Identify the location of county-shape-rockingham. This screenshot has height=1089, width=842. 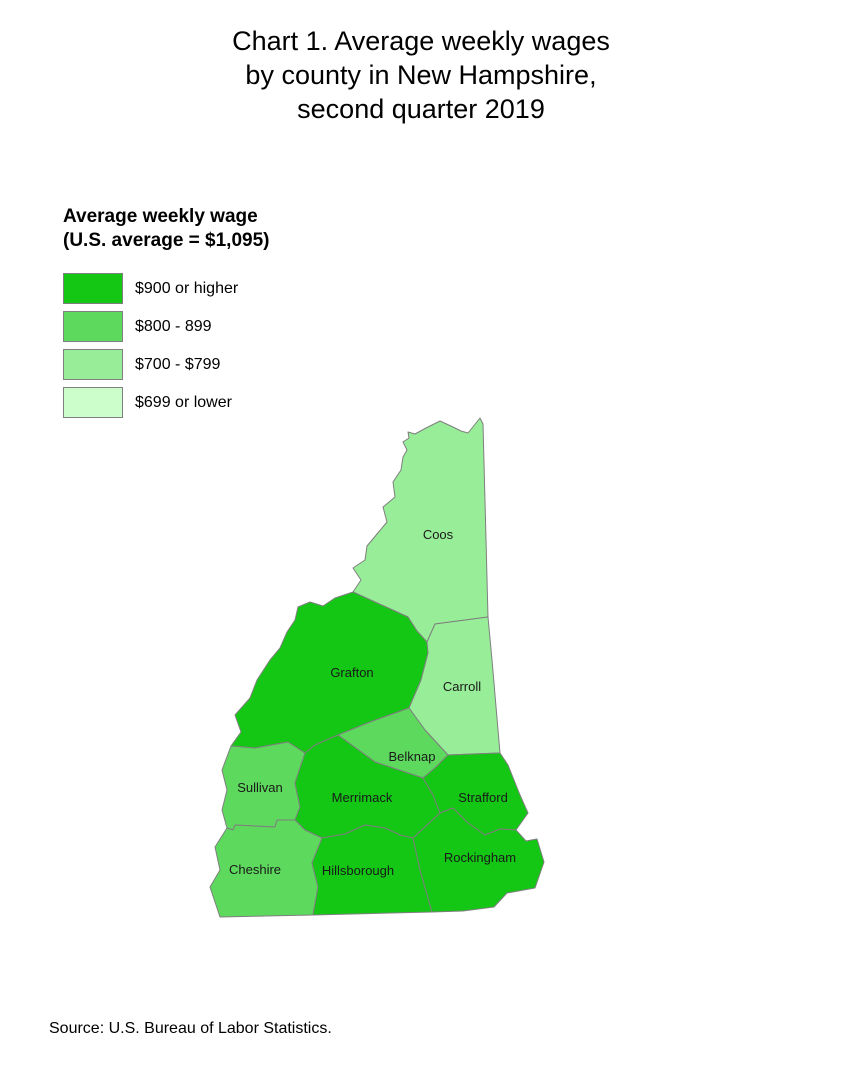
(478, 860).